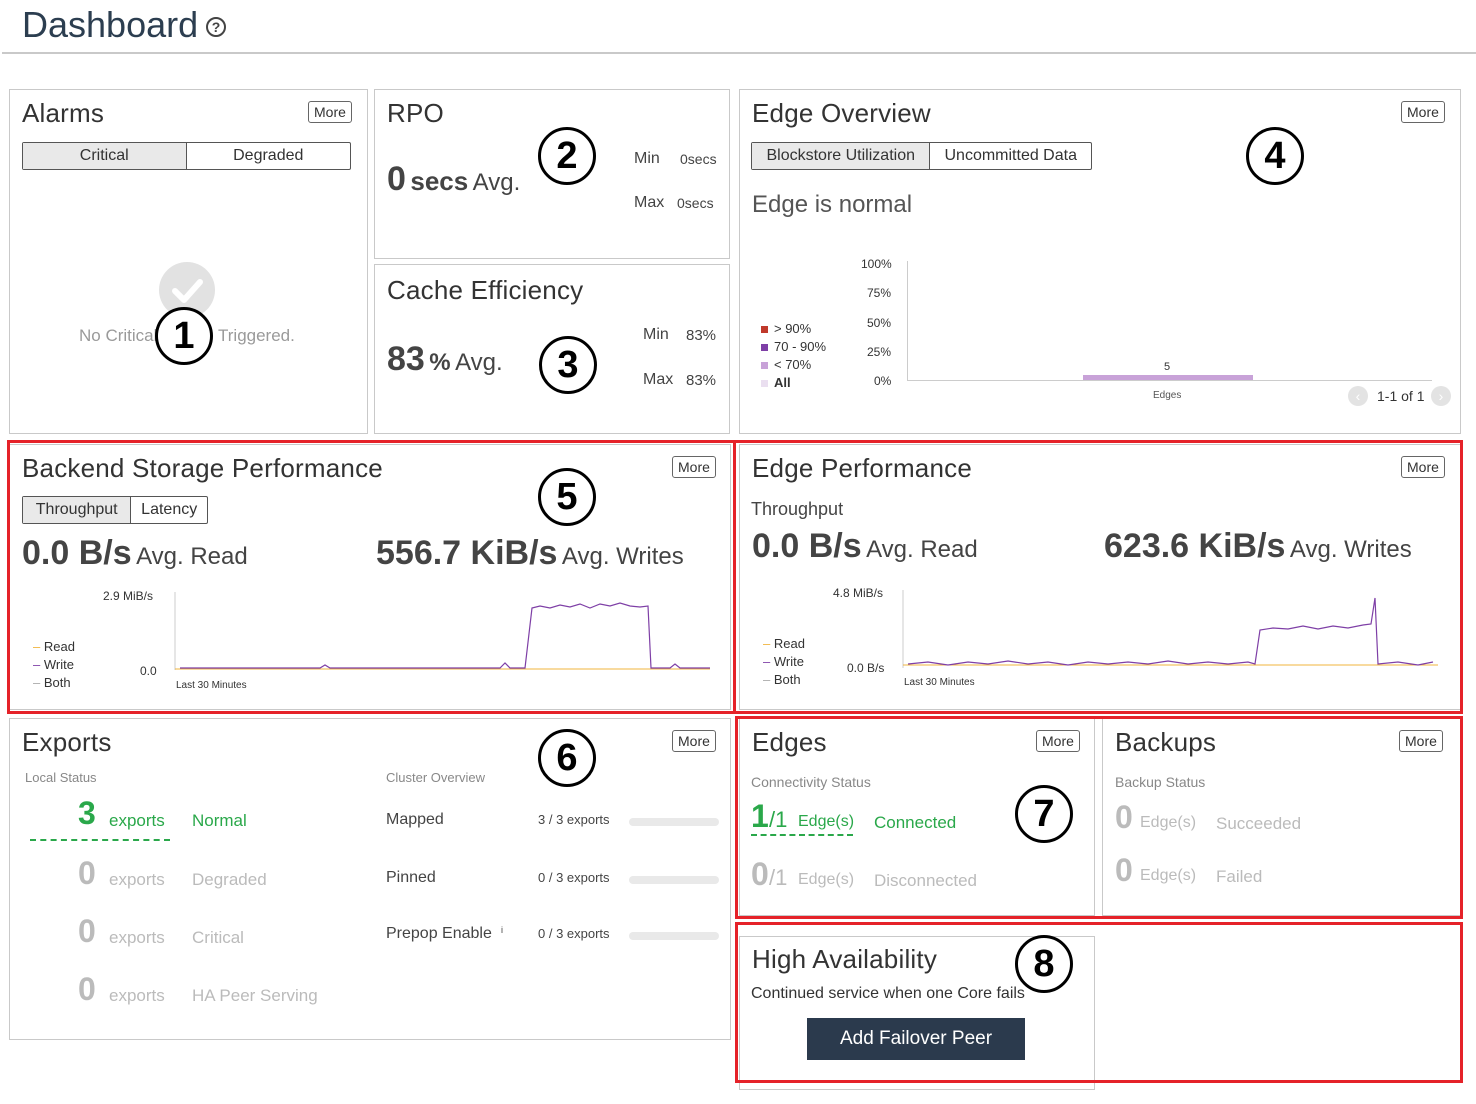 The height and width of the screenshot is (1104, 1476). What do you see at coordinates (1195, 546) in the screenshot?
I see `edge-write-value: 623.6 KiB/s` at bounding box center [1195, 546].